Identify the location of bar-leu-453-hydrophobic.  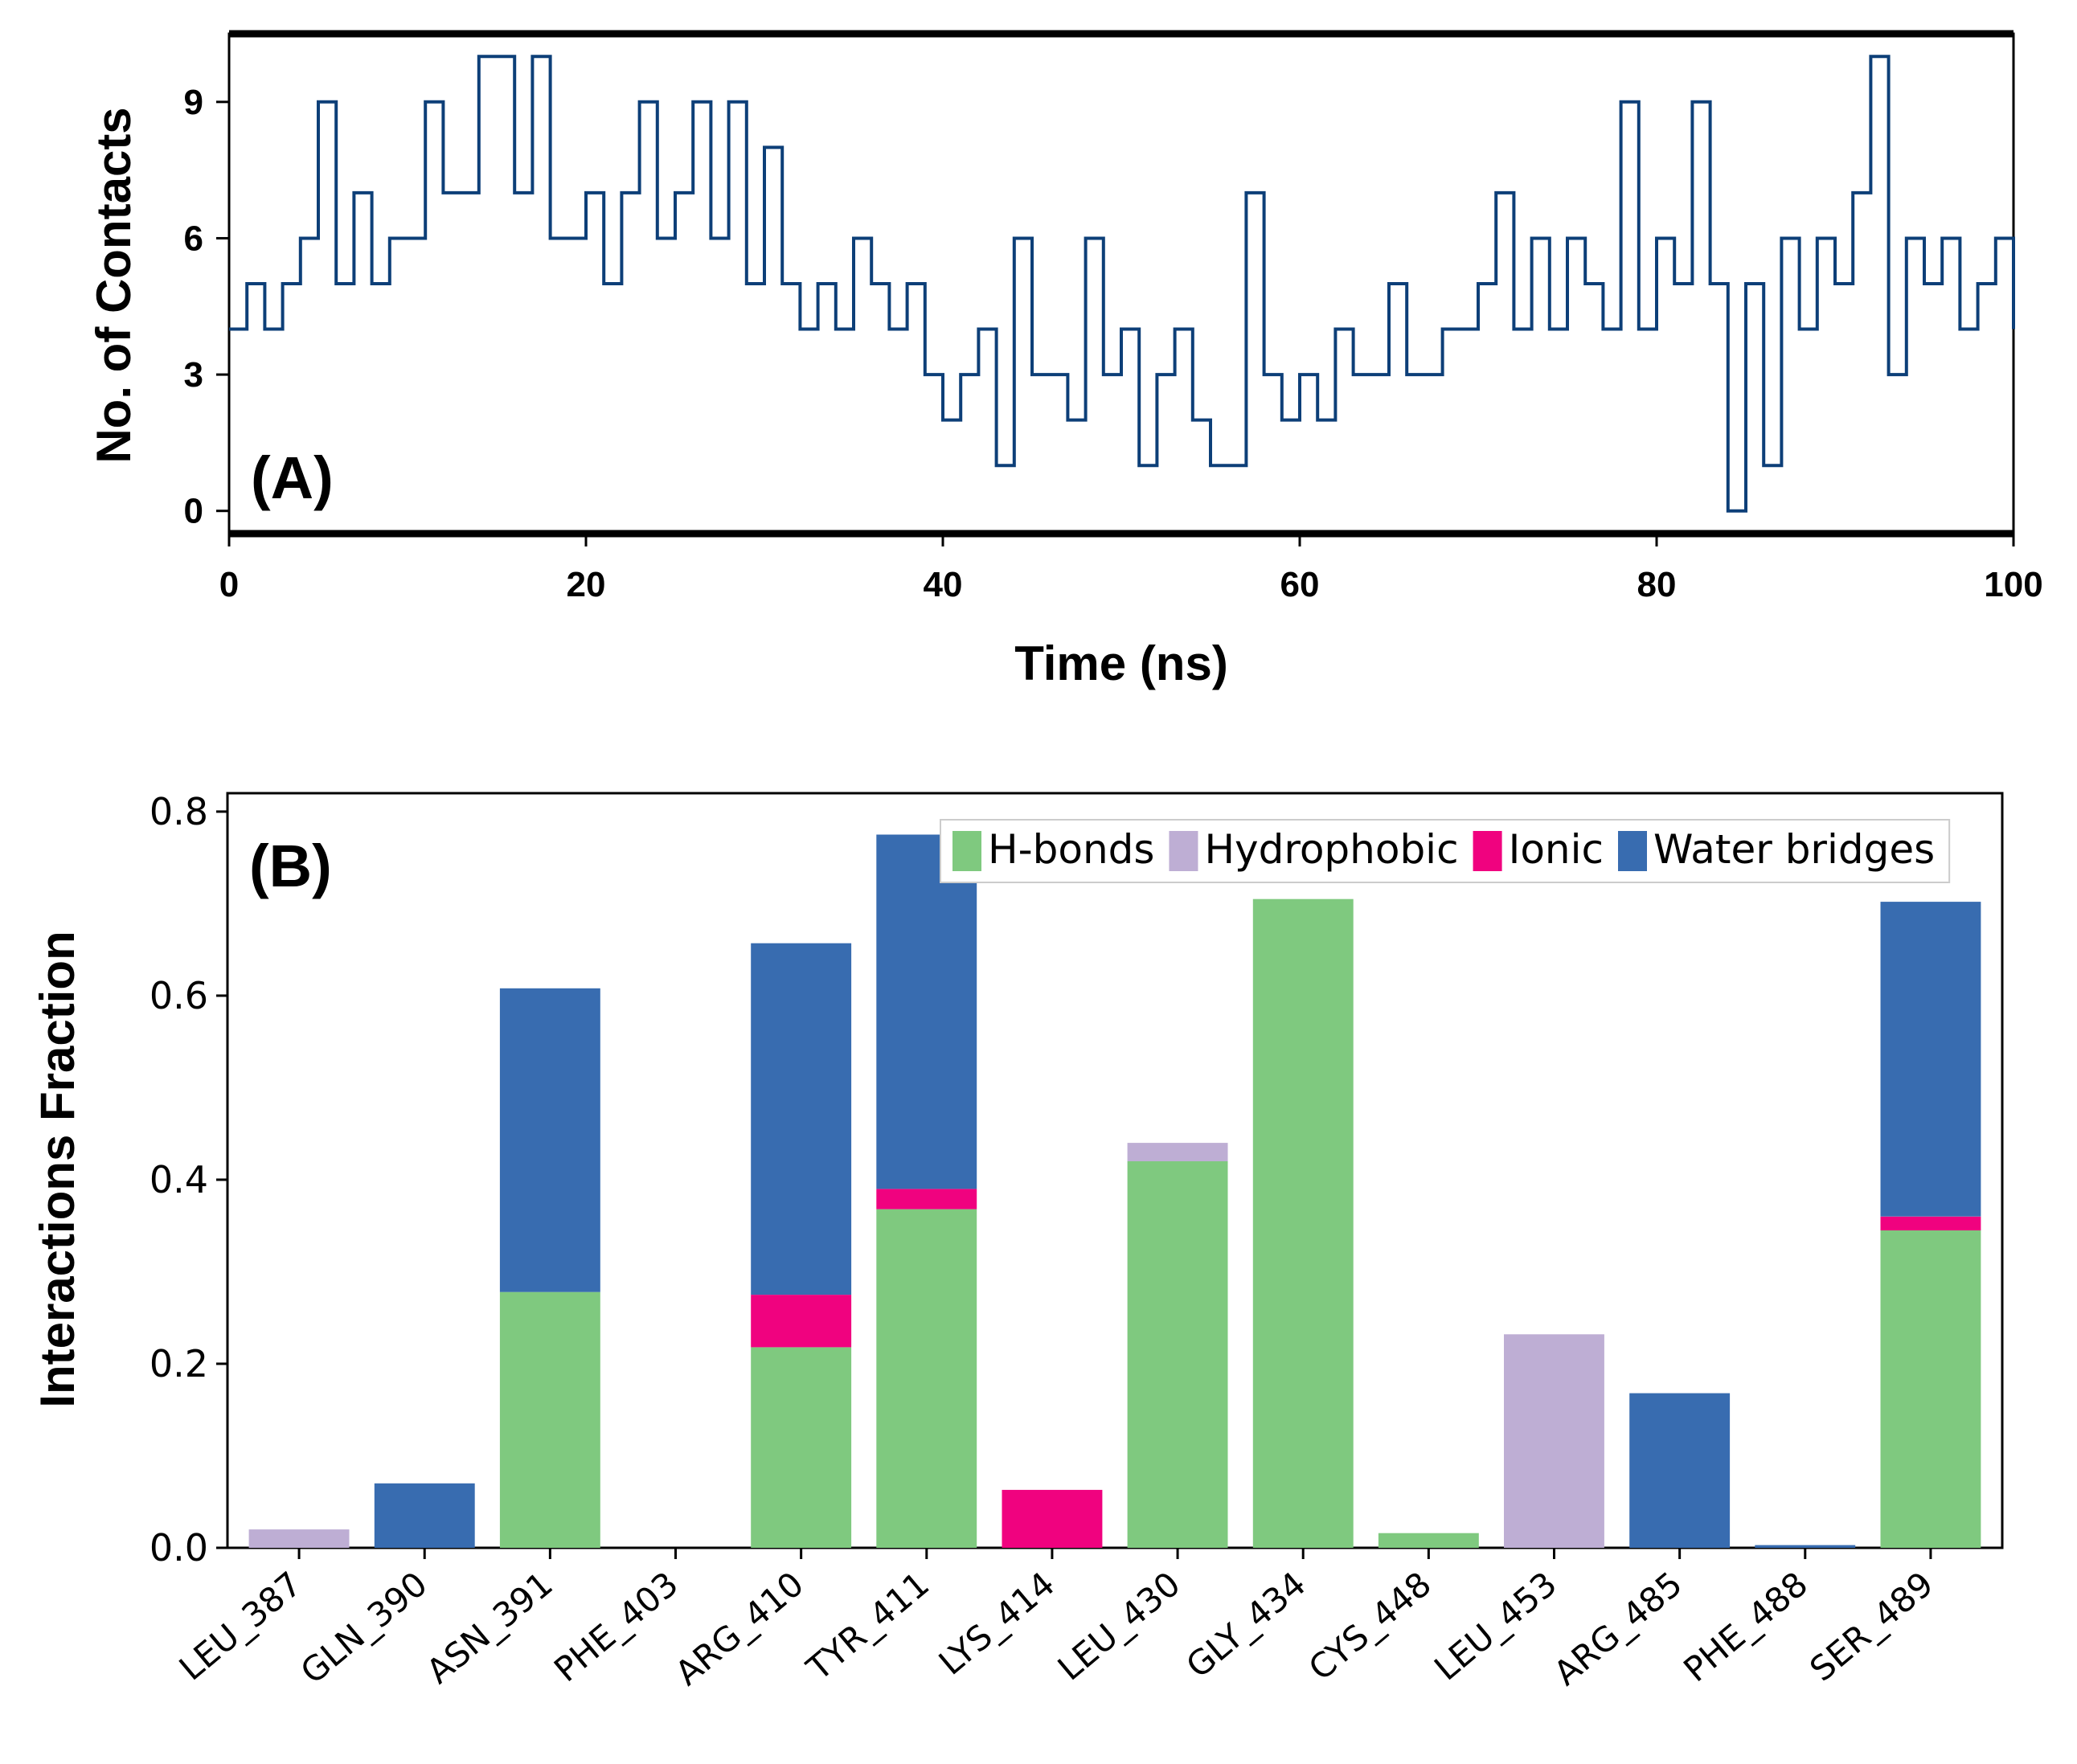
(1554, 1441).